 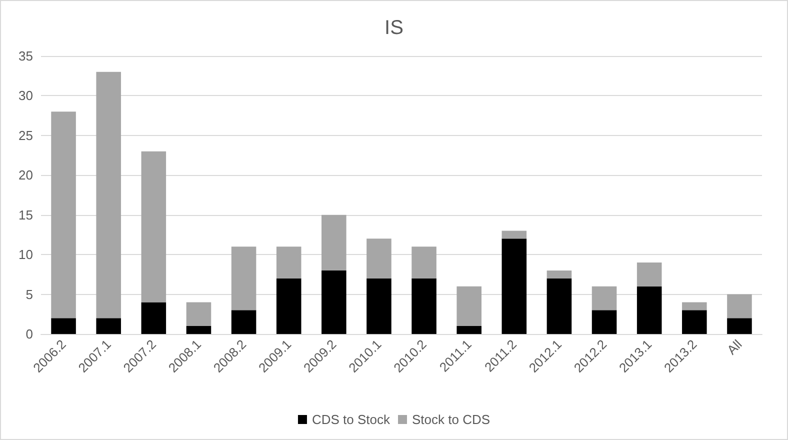 What do you see at coordinates (25, 56) in the screenshot?
I see `y-tick-label: 35` at bounding box center [25, 56].